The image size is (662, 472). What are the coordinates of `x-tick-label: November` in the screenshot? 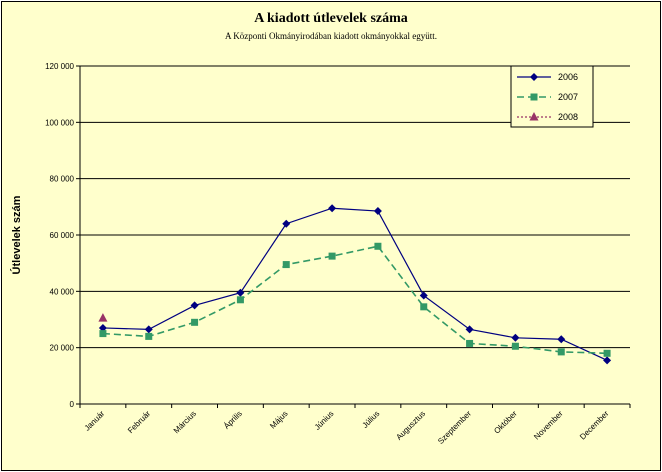 It's located at (548, 425).